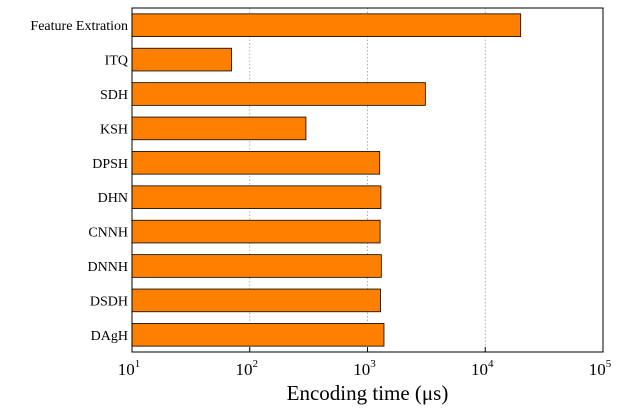  Describe the element at coordinates (108, 233) in the screenshot. I see `category-label: CNNH` at that location.